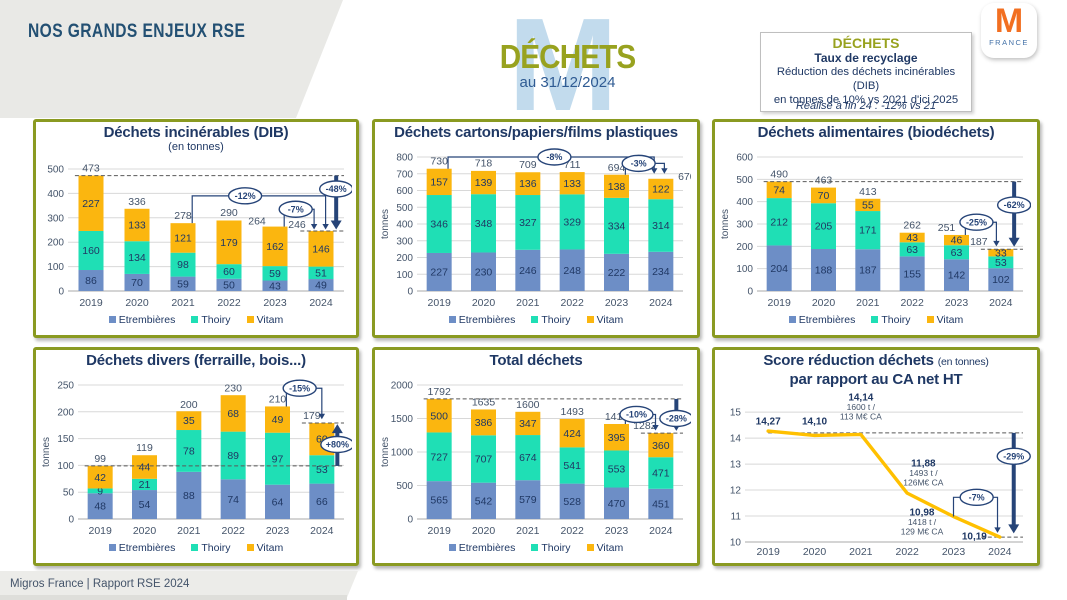  I want to click on svg-text: tonnes, so click(385, 452).